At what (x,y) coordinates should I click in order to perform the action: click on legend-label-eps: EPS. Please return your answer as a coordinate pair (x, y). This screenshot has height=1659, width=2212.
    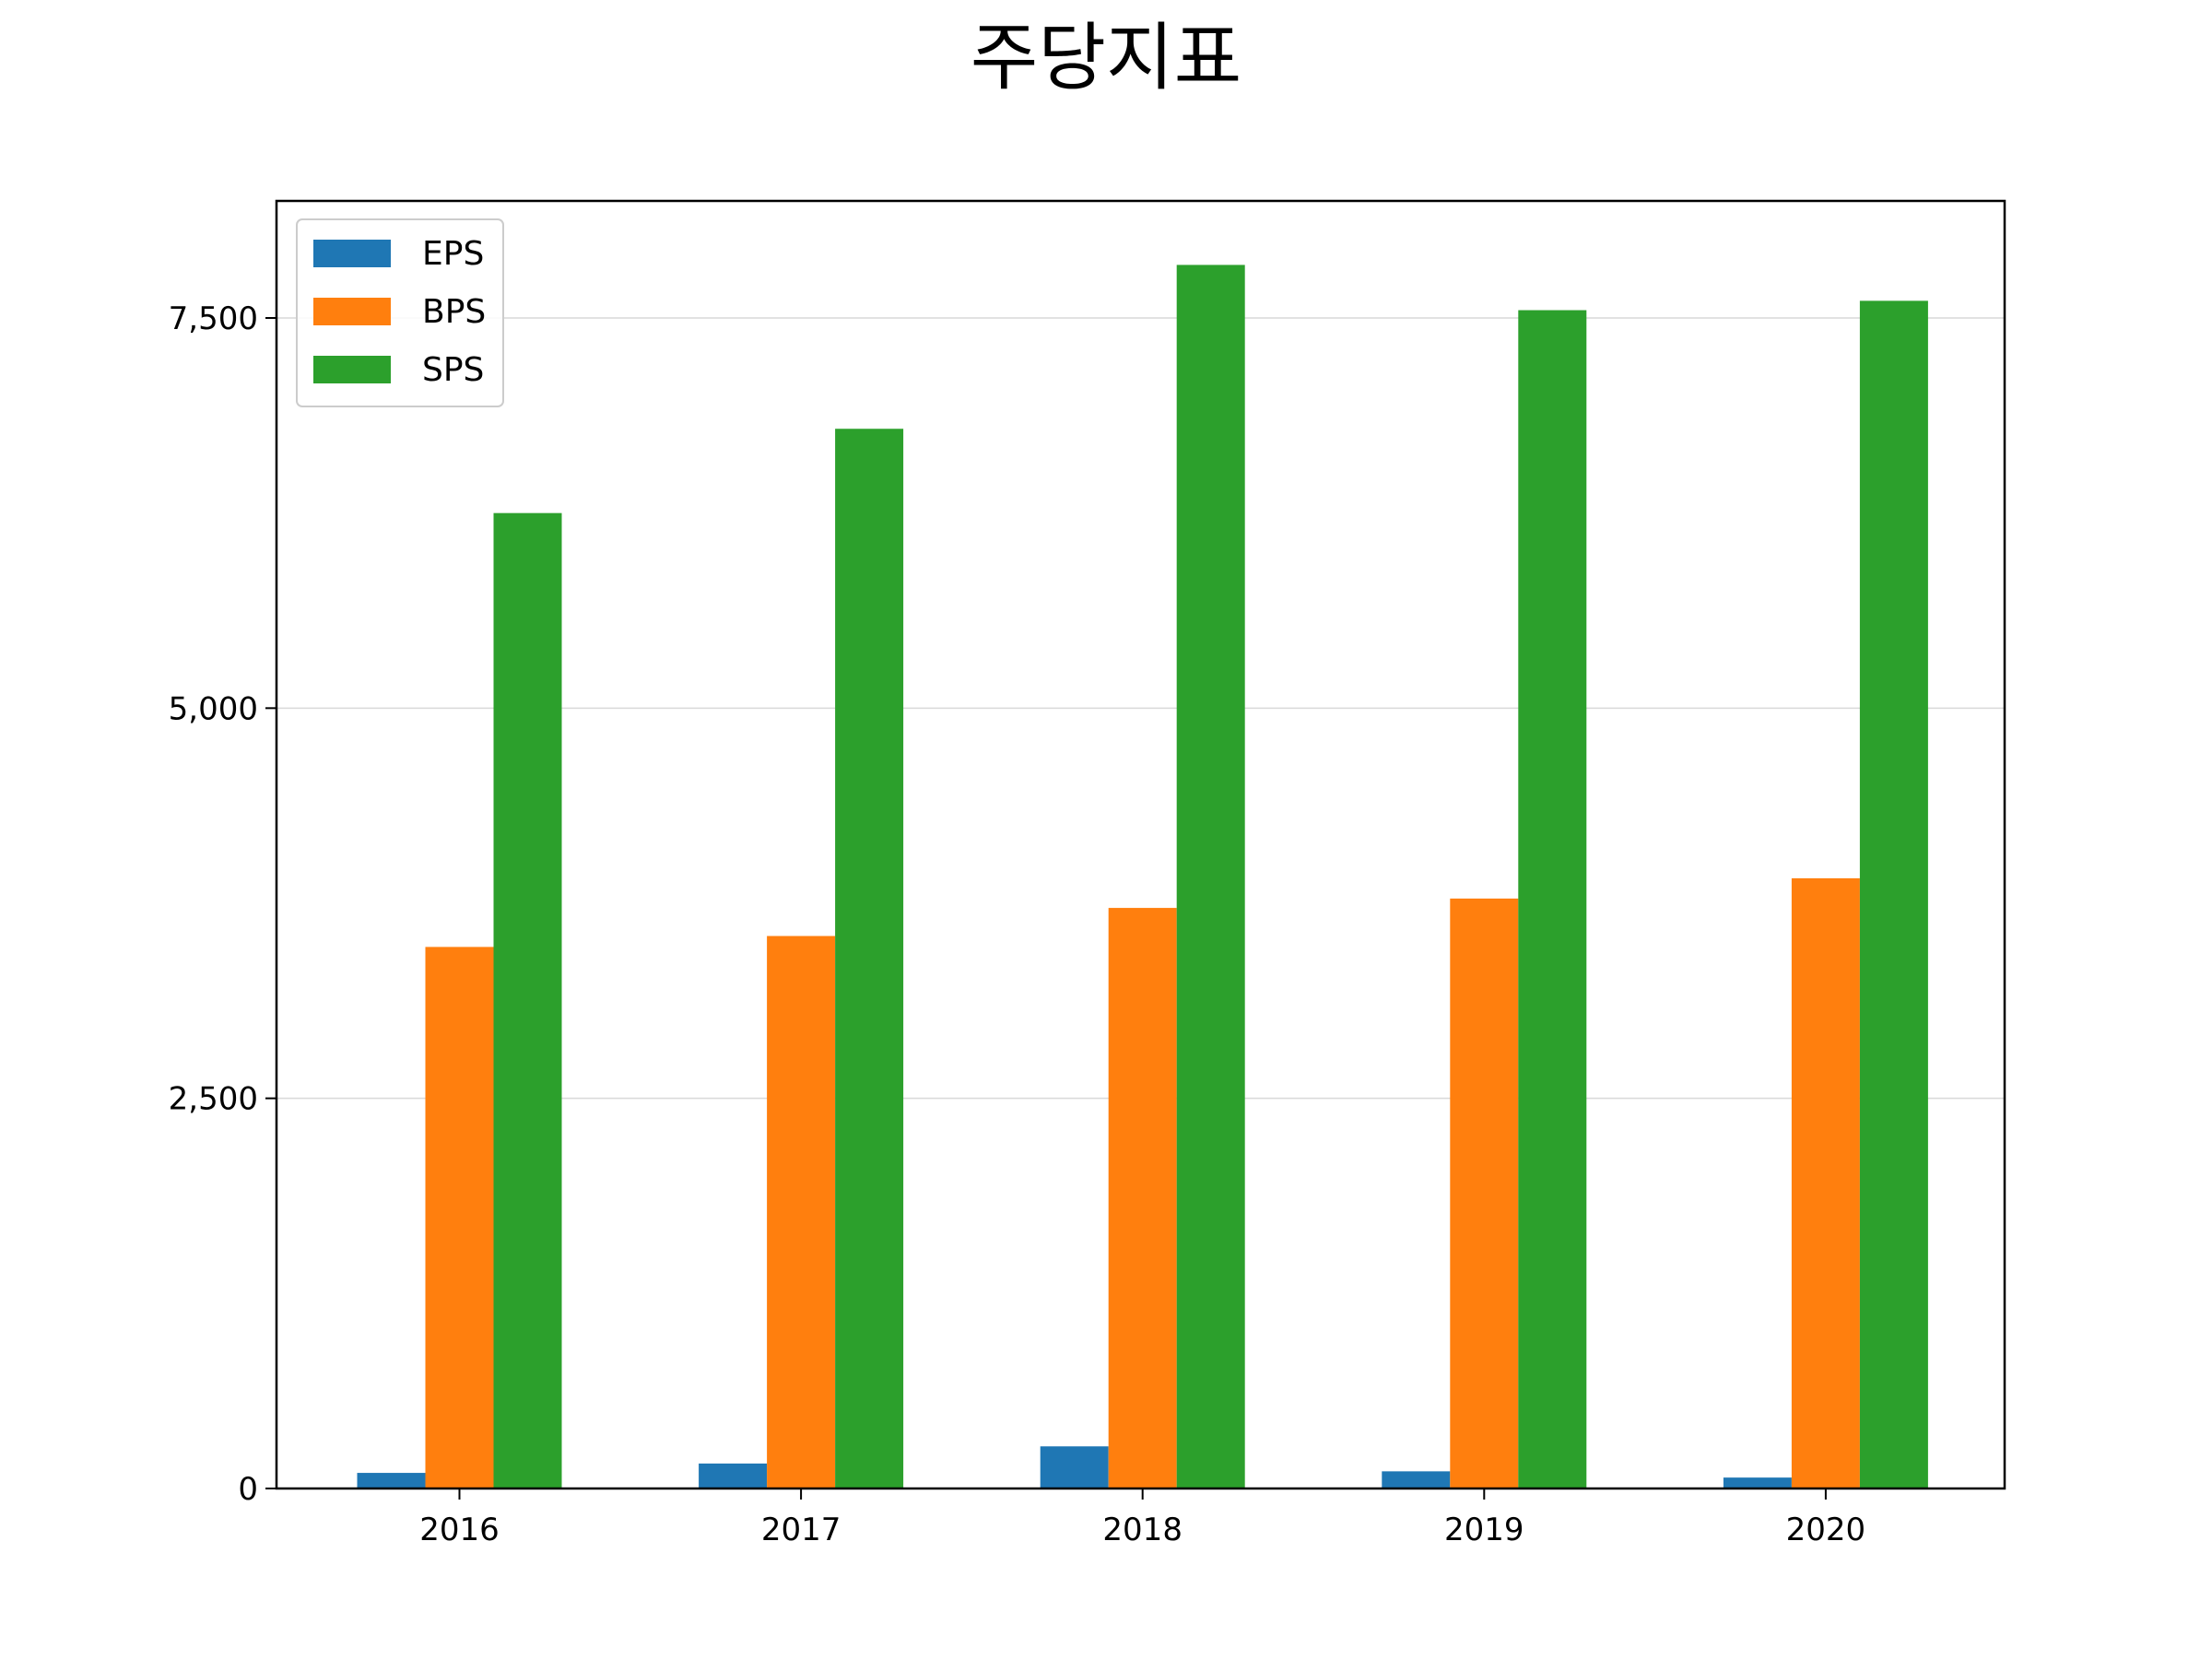
    Looking at the image, I should click on (453, 254).